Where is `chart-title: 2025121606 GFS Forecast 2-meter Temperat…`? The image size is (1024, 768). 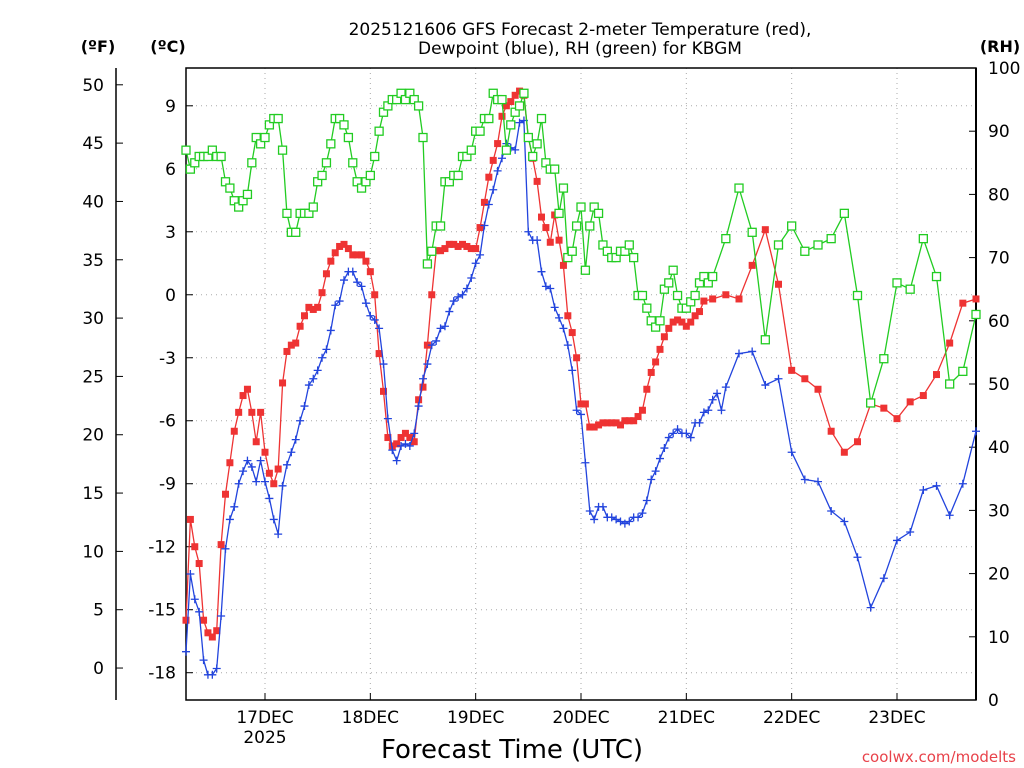
chart-title: 2025121606 GFS Forecast 2-meter Temperat… is located at coordinates (580, 30).